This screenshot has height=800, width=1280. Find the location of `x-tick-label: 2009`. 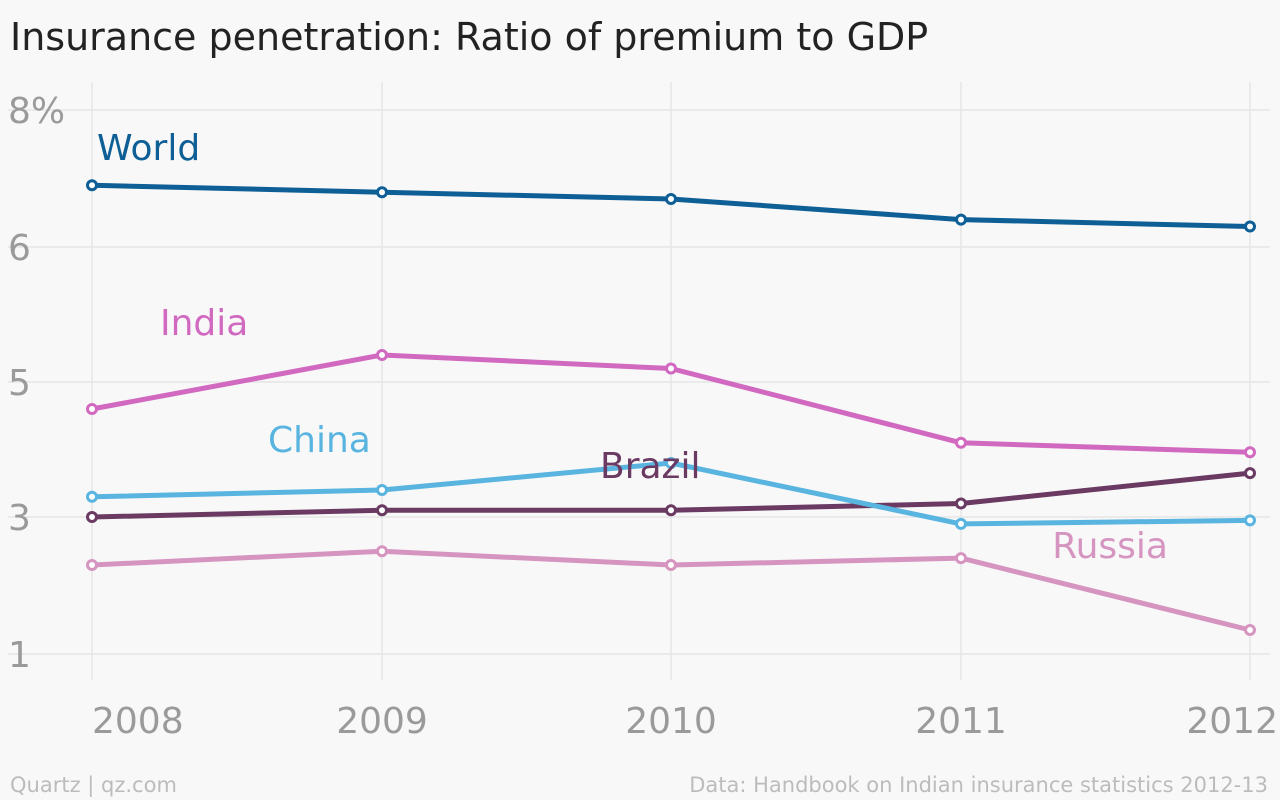

x-tick-label: 2009 is located at coordinates (382, 721).